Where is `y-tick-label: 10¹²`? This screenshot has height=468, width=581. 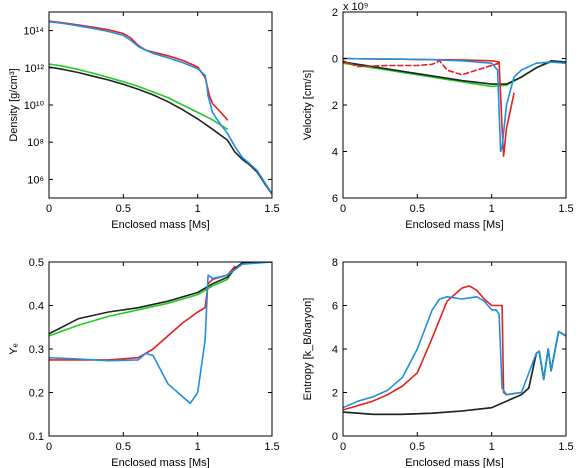
y-tick-label: 10¹² is located at coordinates (34, 69).